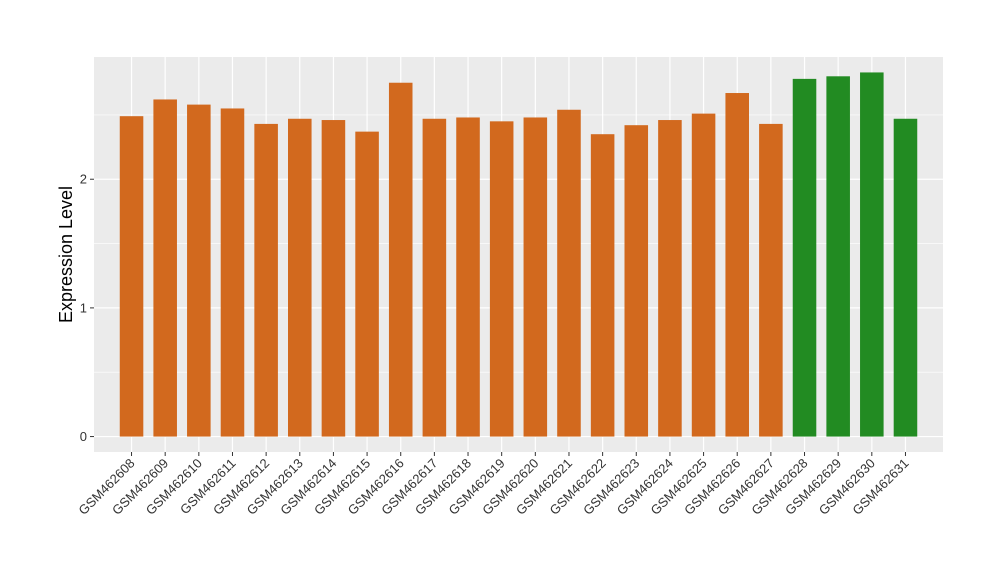 This screenshot has width=1000, height=585. What do you see at coordinates (199, 270) in the screenshot?
I see `bar-GSM462610` at bounding box center [199, 270].